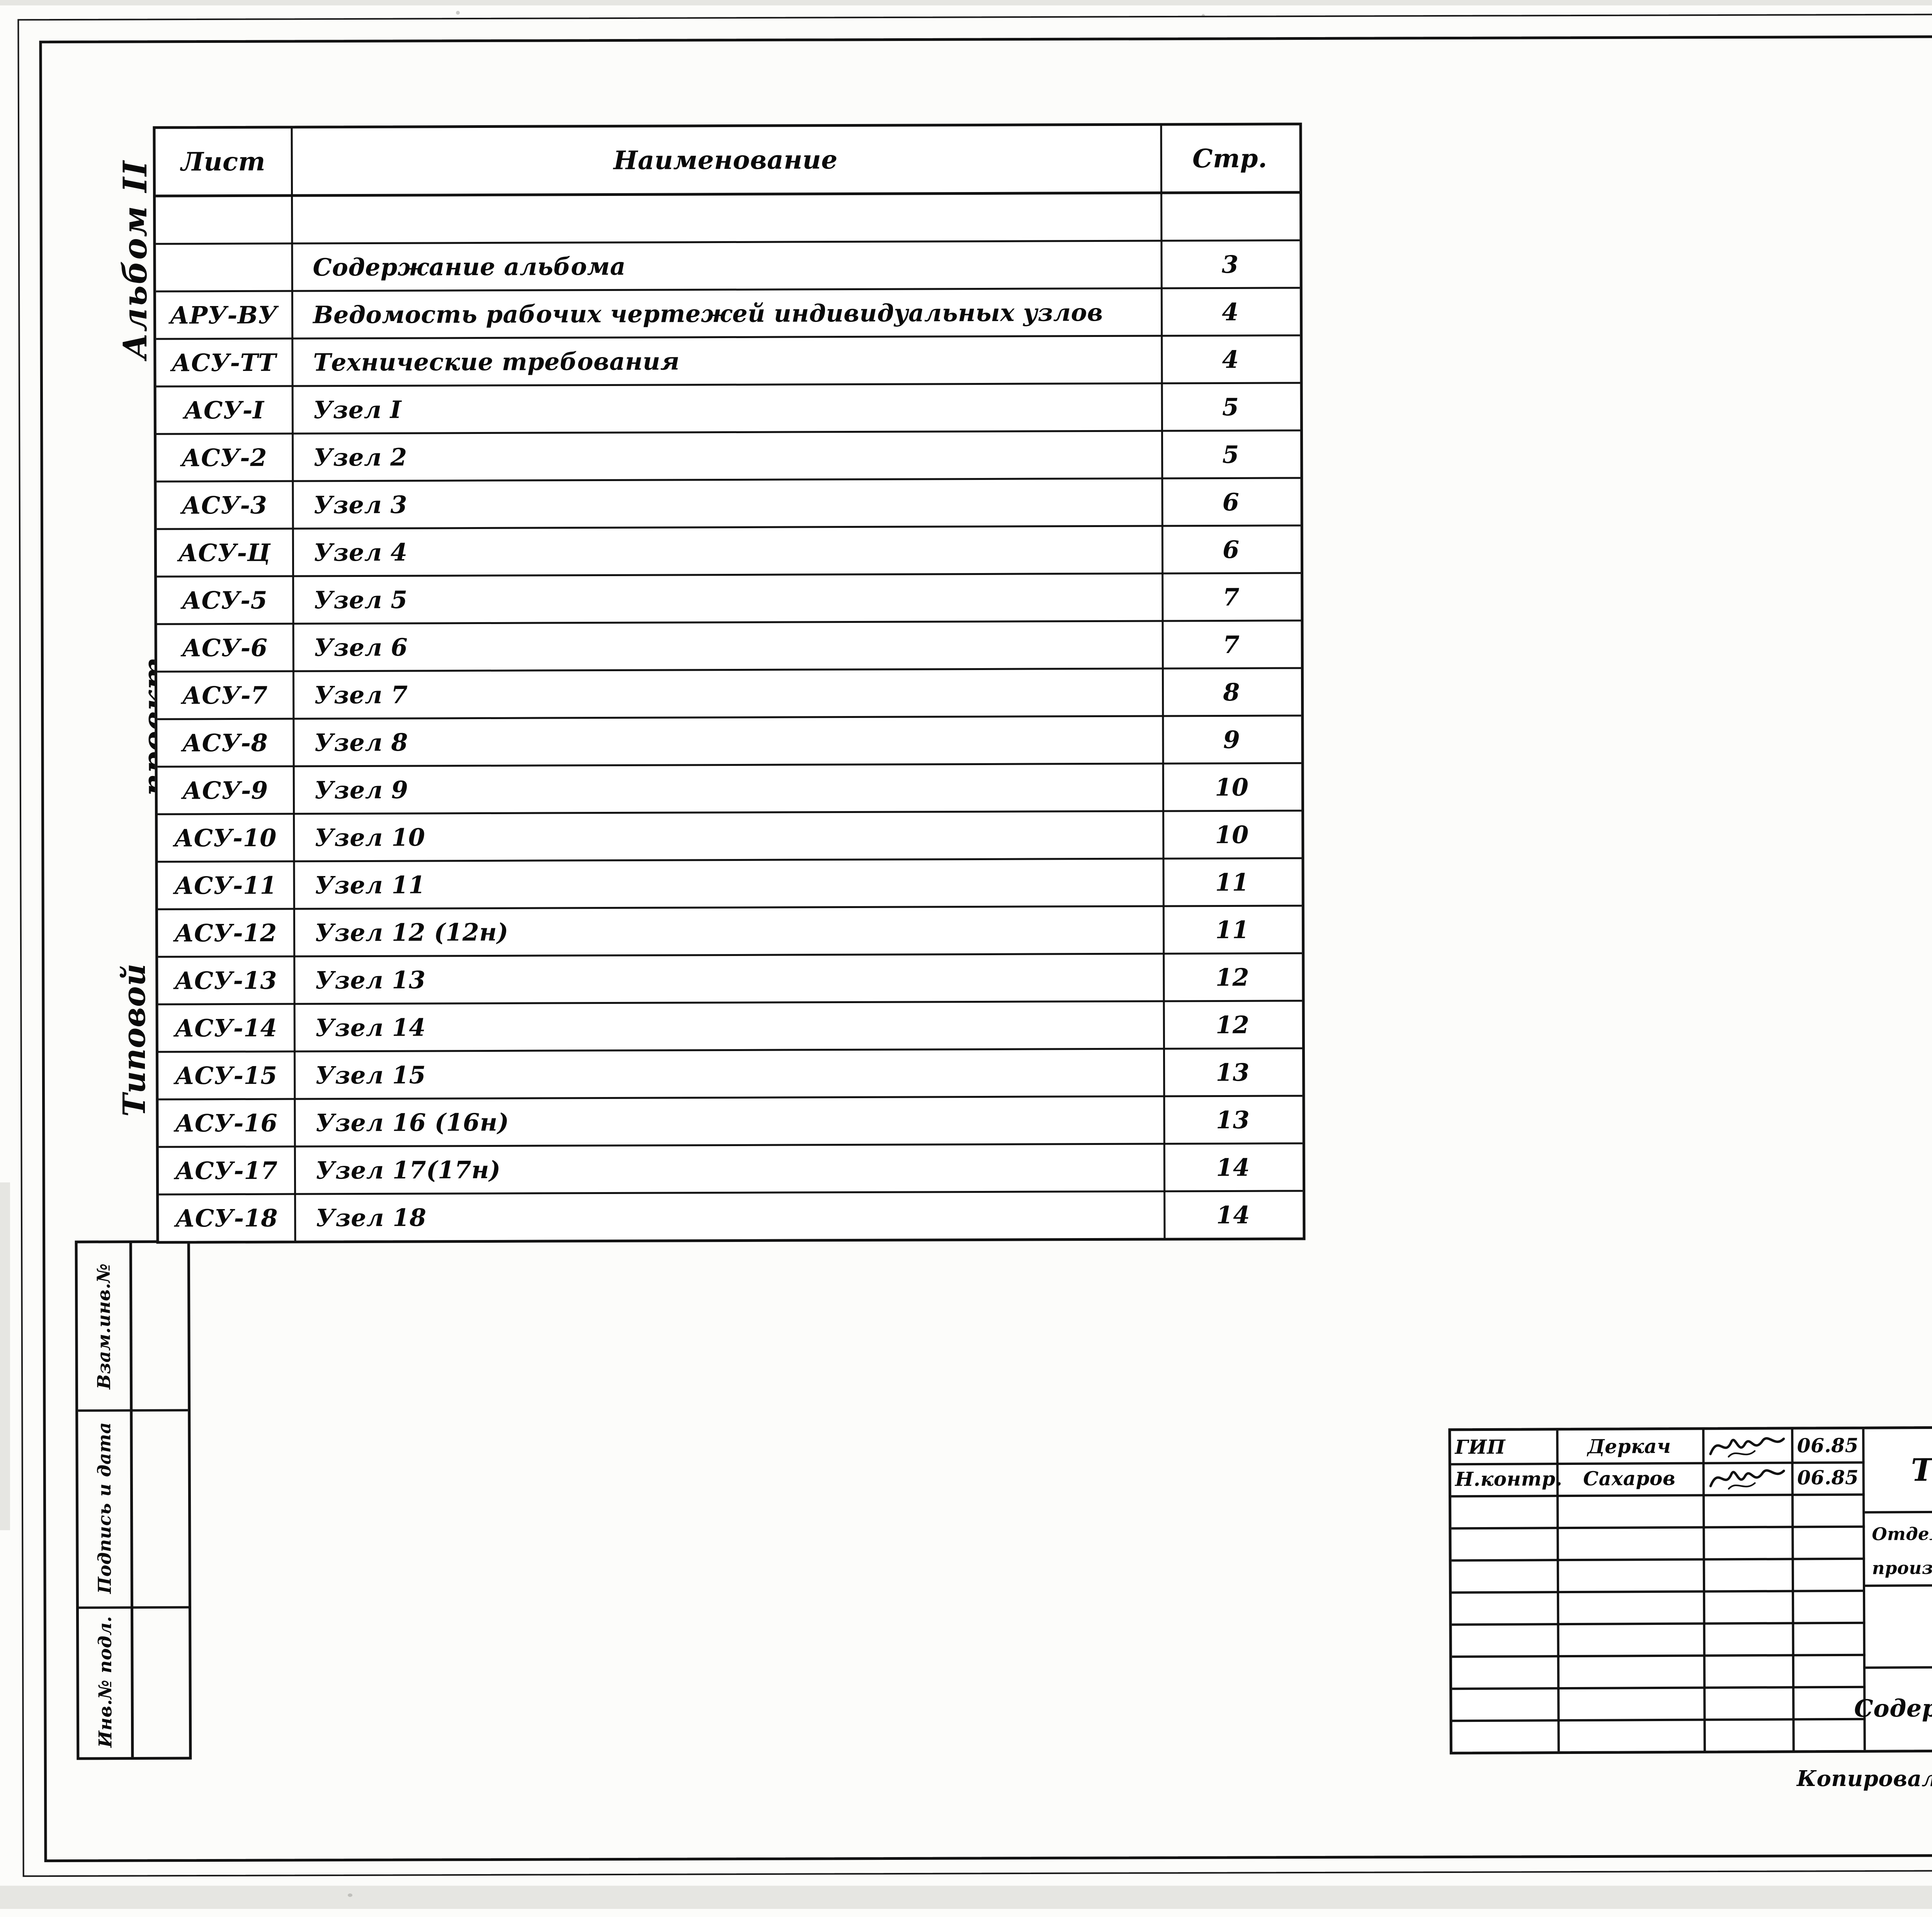 This screenshot has width=1932, height=1917. I want to click on title-block-signature-grid: ГИП Деркач 06.85 Н.контр. Сахаров 06.85, so click(1658, 1591).